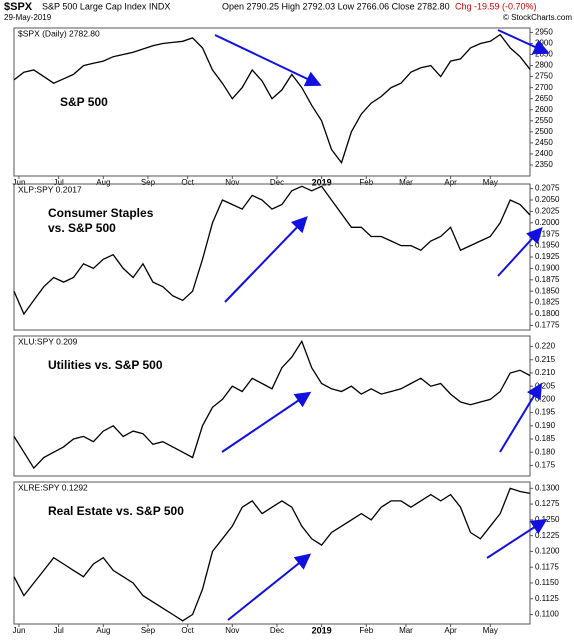  I want to click on y-tick-label: 0.185, so click(545, 438).